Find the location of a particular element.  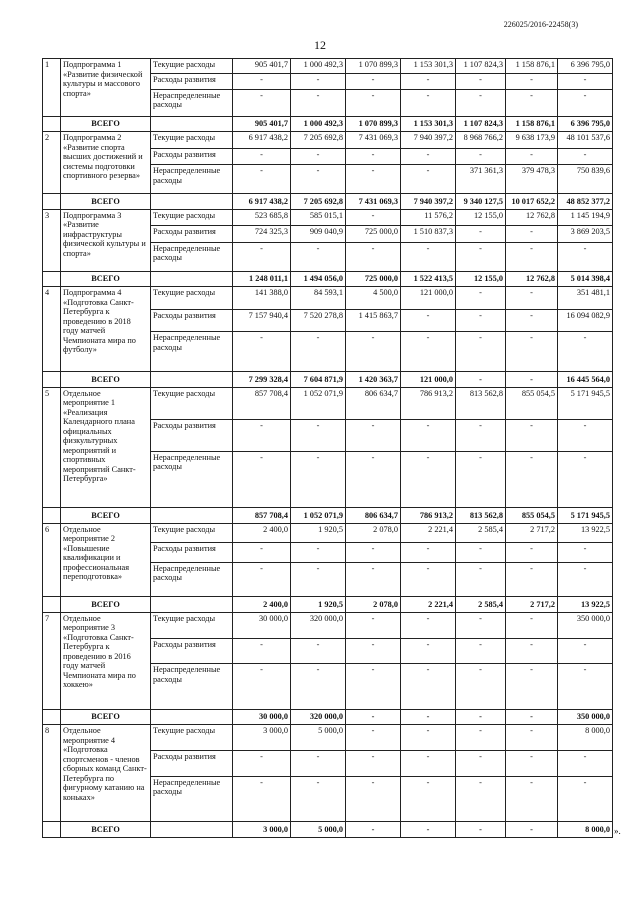

amount-cell: 2 585,4 is located at coordinates (480, 604).